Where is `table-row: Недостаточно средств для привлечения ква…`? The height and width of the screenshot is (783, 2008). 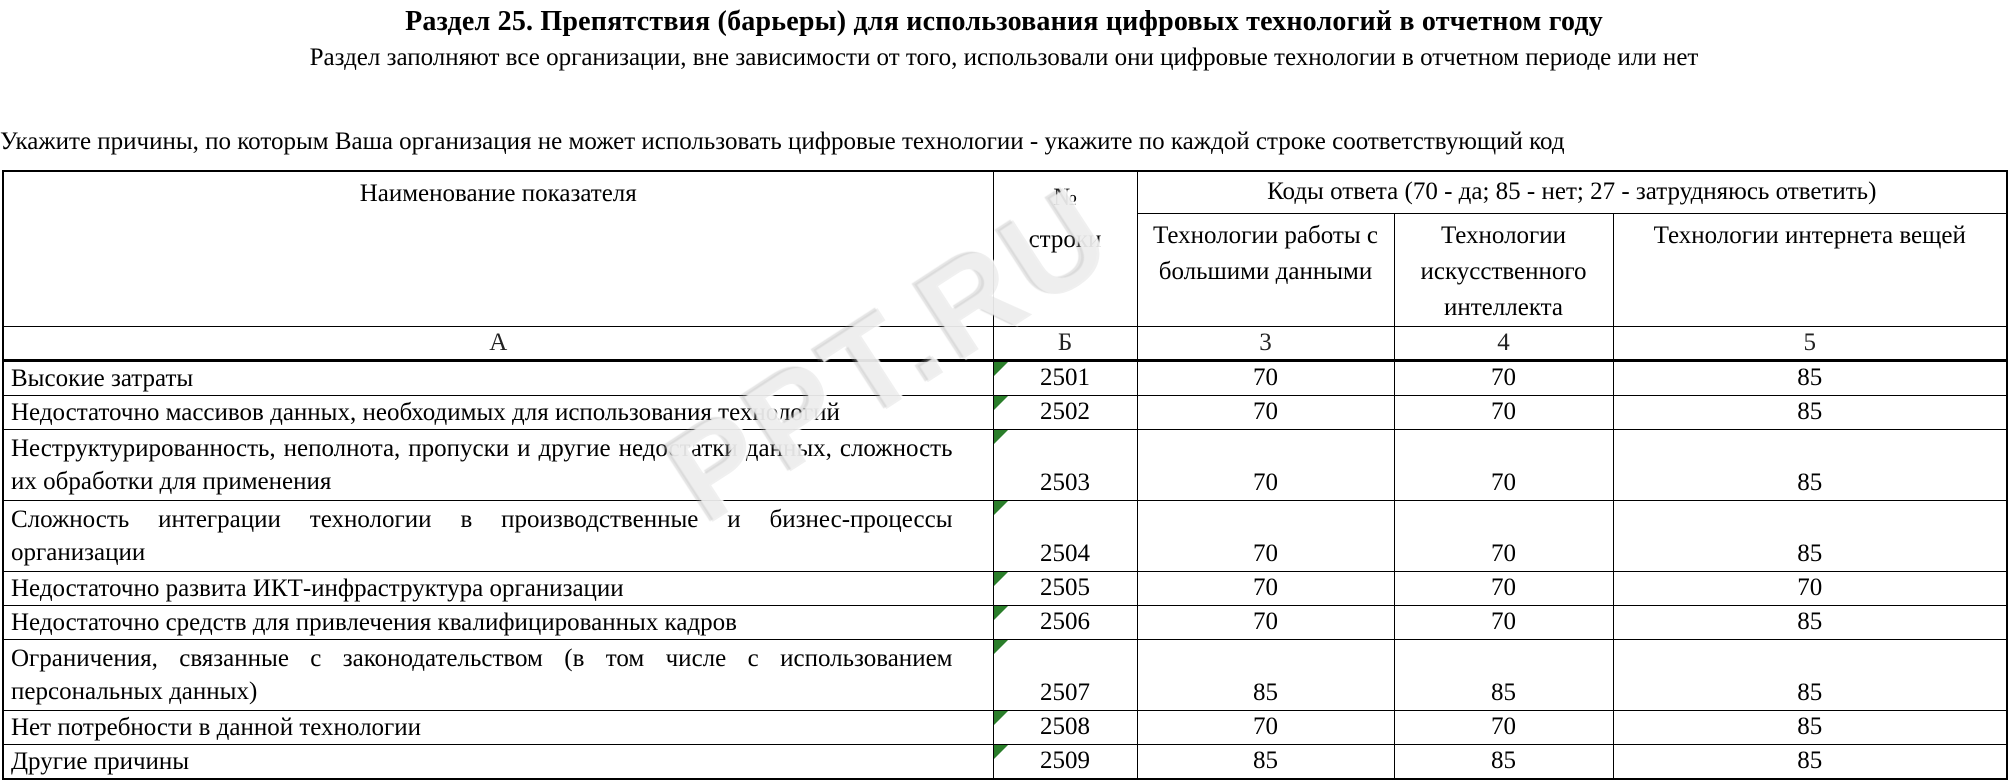
table-row: Недостаточно средств для привлечения ква… is located at coordinates (1005, 622).